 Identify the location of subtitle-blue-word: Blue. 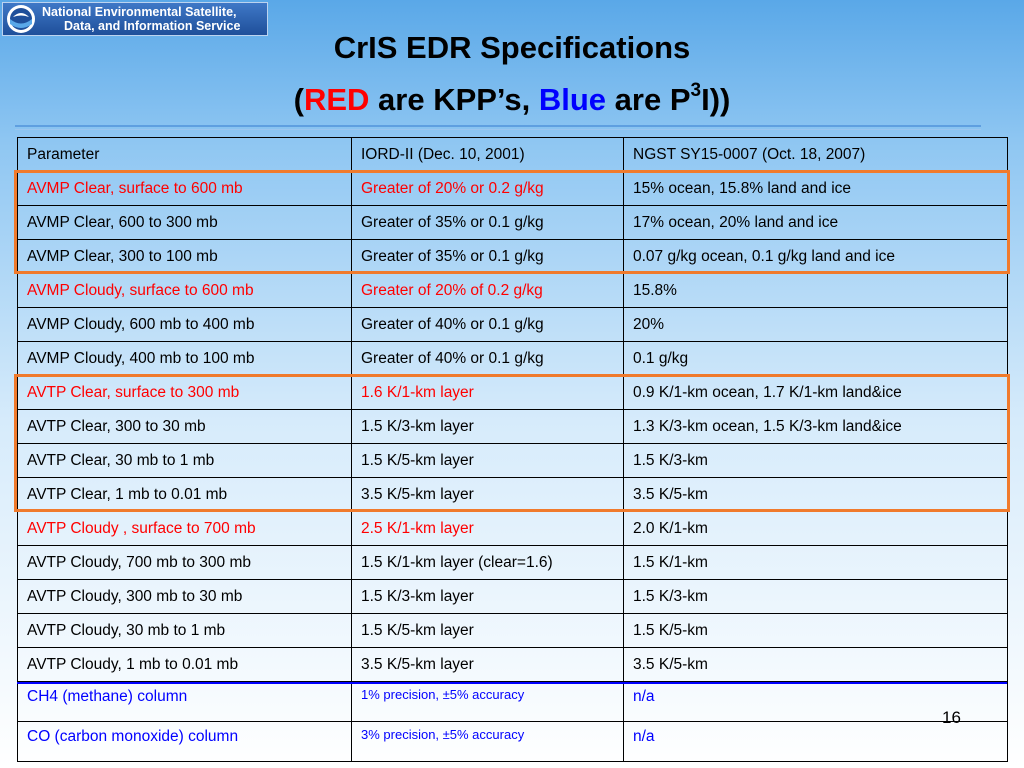
(572, 99).